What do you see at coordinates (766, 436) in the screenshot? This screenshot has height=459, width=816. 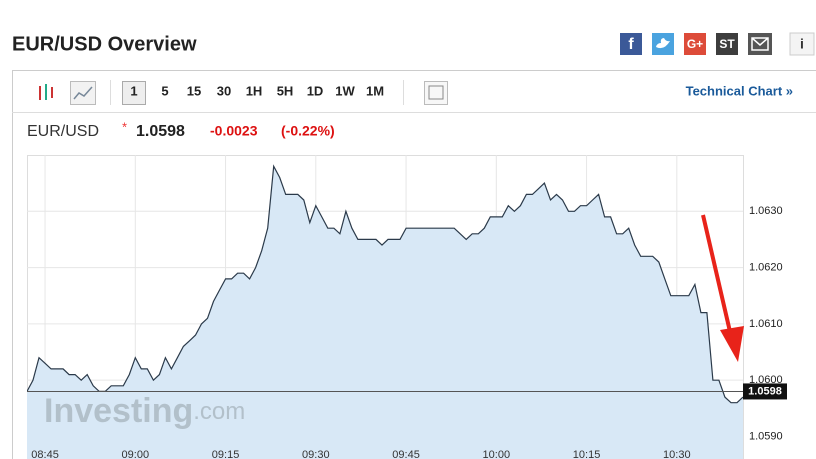 I see `y-tick-label: 1.0590` at bounding box center [766, 436].